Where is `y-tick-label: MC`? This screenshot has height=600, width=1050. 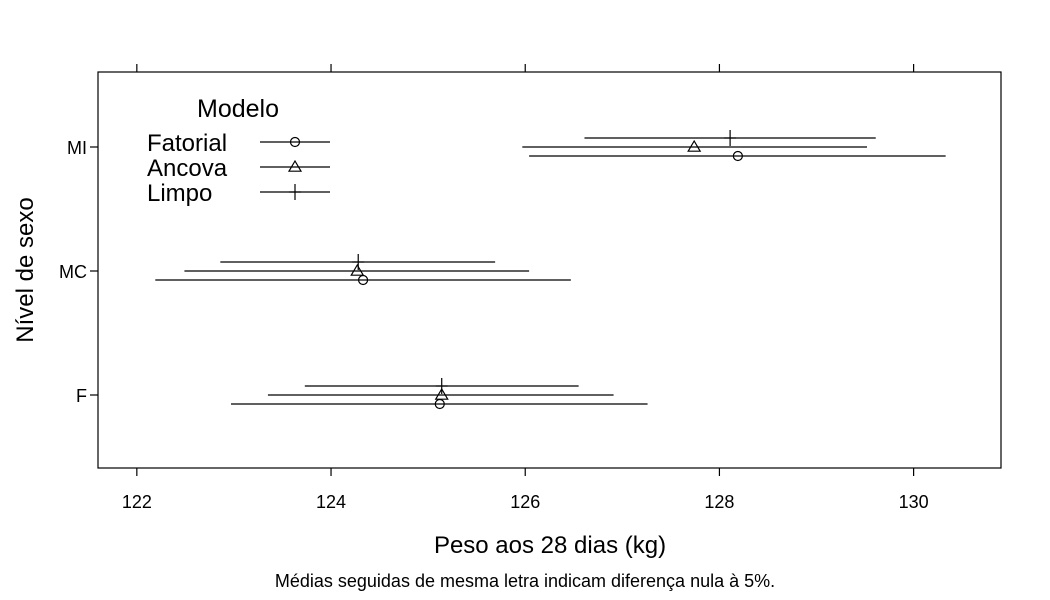 y-tick-label: MC is located at coordinates (73, 272).